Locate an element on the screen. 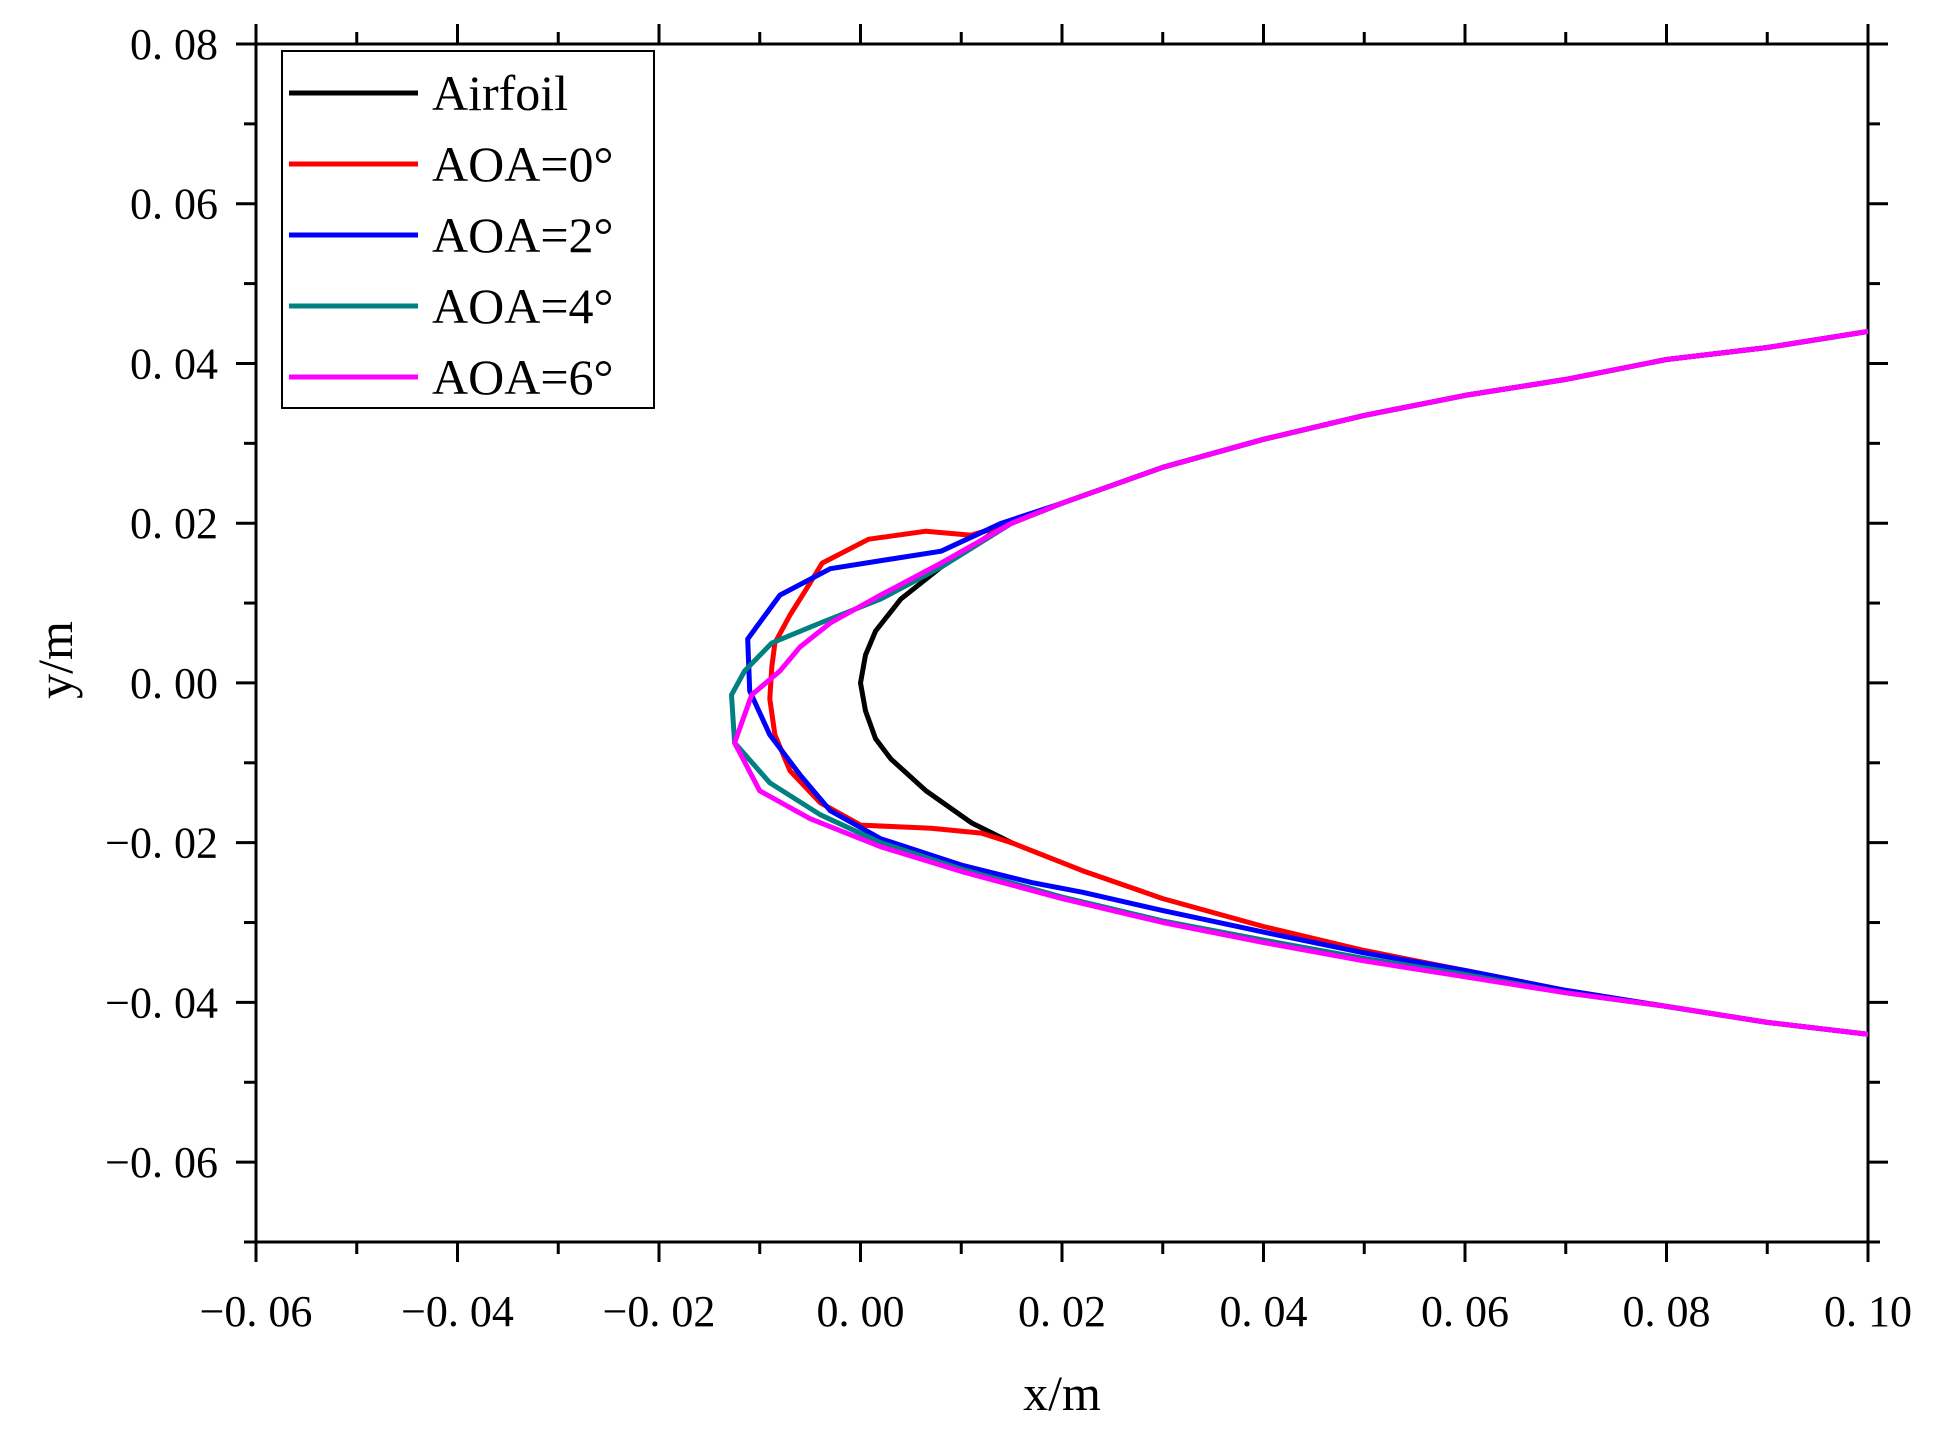 The width and height of the screenshot is (1935, 1432). x-tick-label: 0. 06 is located at coordinates (1465, 1311).